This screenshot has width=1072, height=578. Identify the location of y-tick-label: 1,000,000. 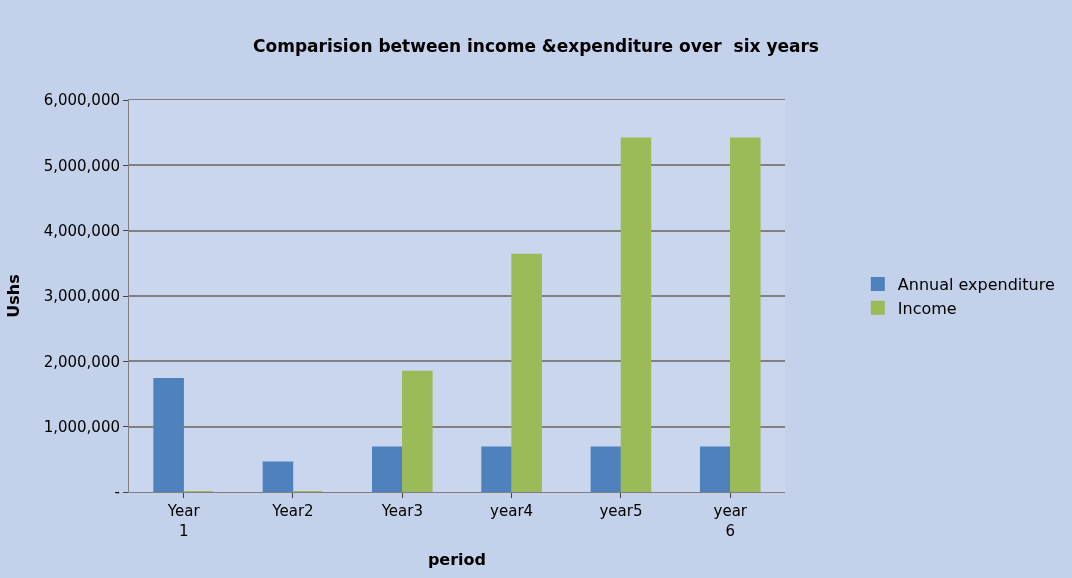
(81, 426).